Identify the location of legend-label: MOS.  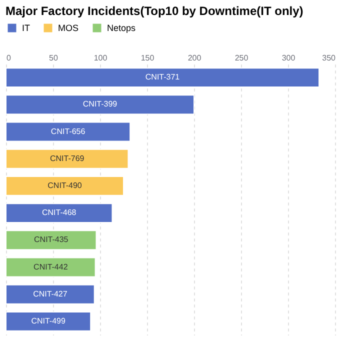
(68, 28).